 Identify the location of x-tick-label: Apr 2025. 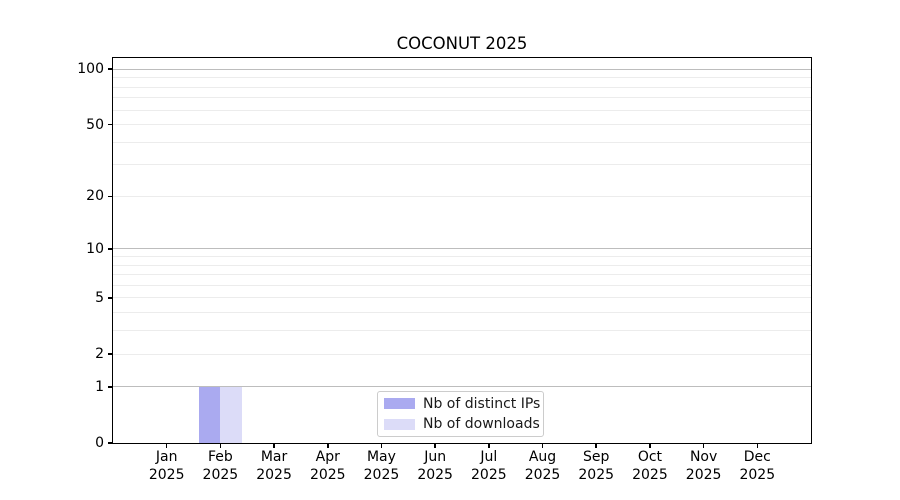
(327, 466).